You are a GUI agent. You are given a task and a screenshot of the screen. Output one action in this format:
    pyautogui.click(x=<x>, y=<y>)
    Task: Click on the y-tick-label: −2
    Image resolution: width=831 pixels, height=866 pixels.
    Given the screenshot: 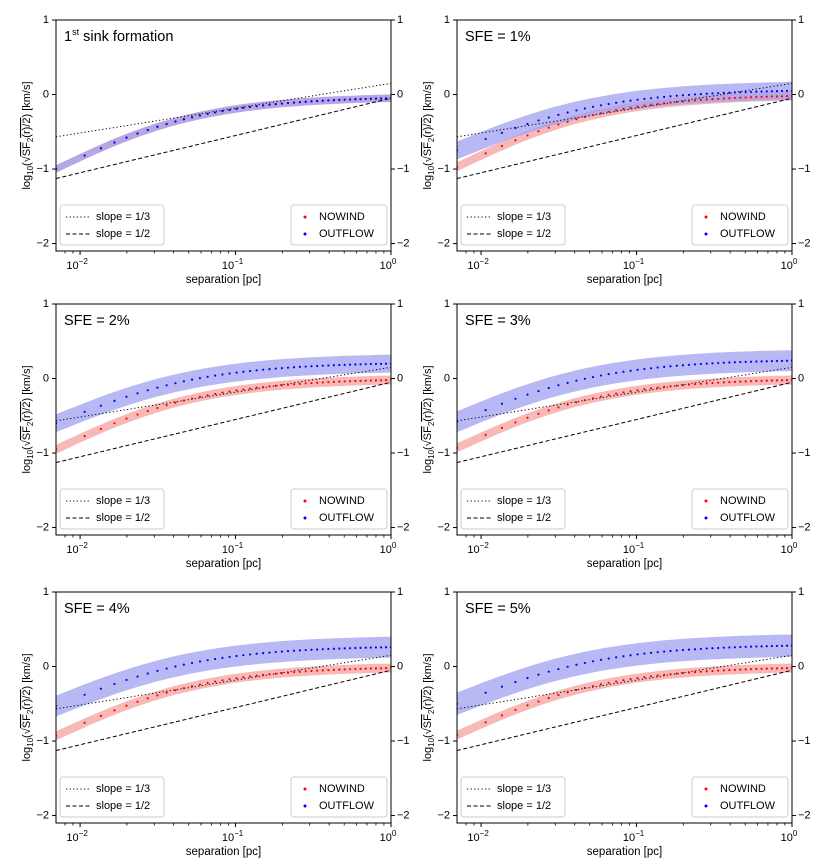 What is the action you would take?
    pyautogui.click(x=443, y=527)
    